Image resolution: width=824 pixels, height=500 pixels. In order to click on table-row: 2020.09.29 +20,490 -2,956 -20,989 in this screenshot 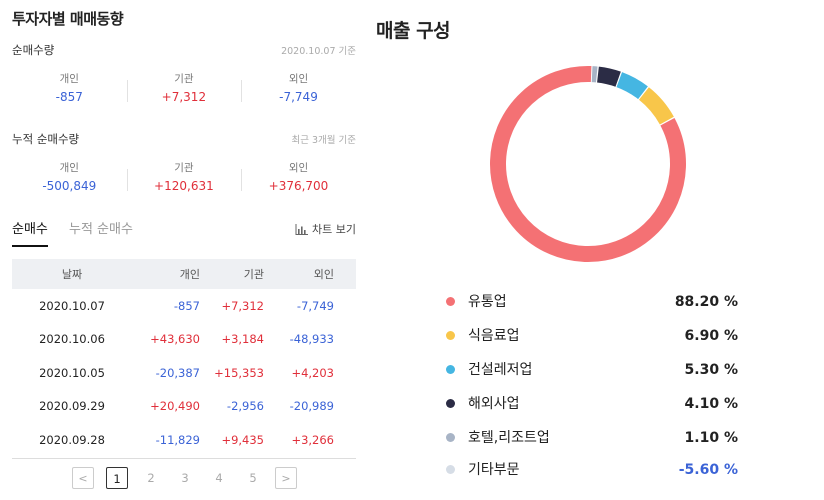, I will do `click(184, 407)`.